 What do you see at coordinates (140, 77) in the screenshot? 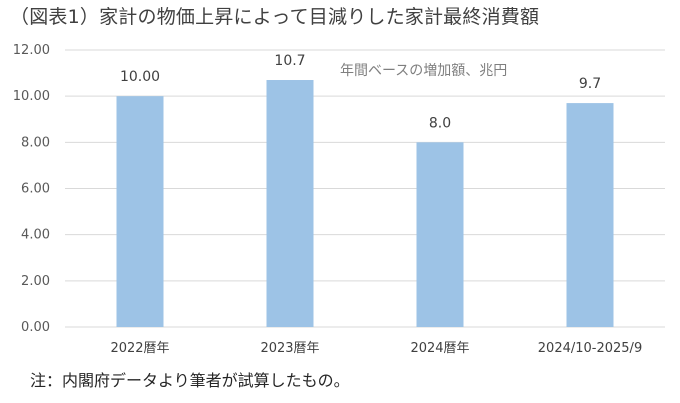
I see `data-label: 10.00` at bounding box center [140, 77].